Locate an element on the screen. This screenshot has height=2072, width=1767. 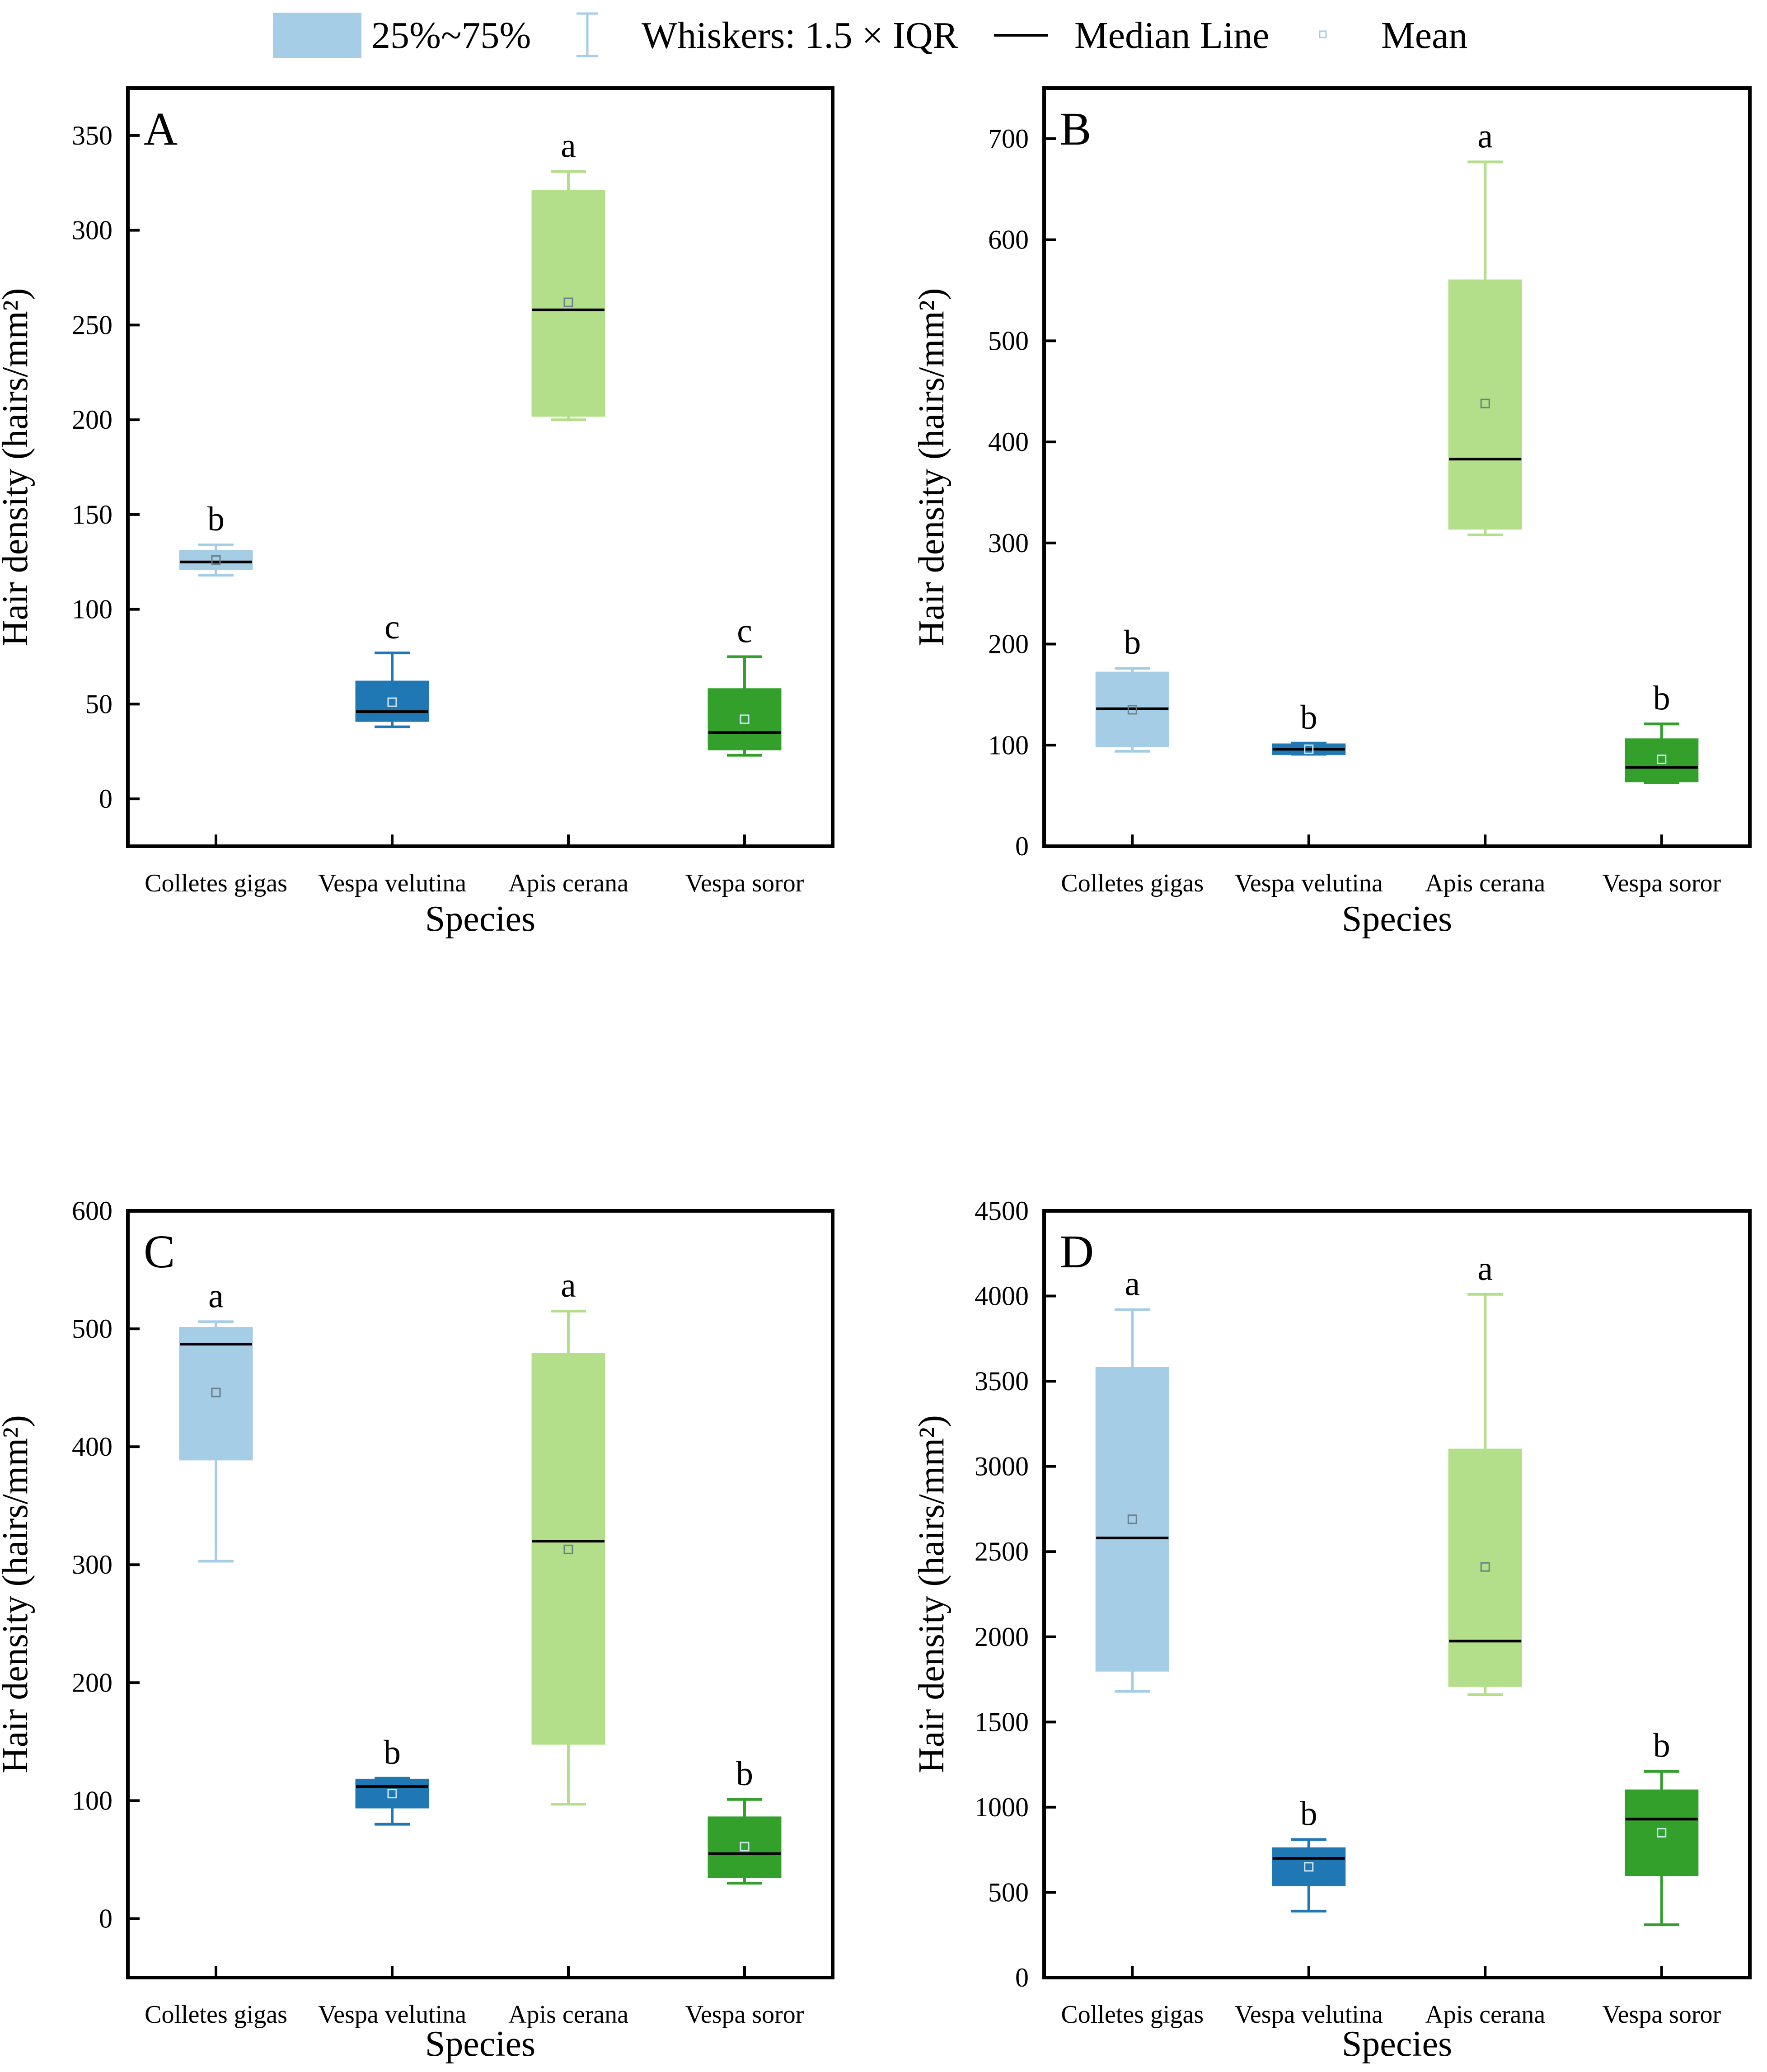
legend-mean-symbol is located at coordinates (1323, 34).